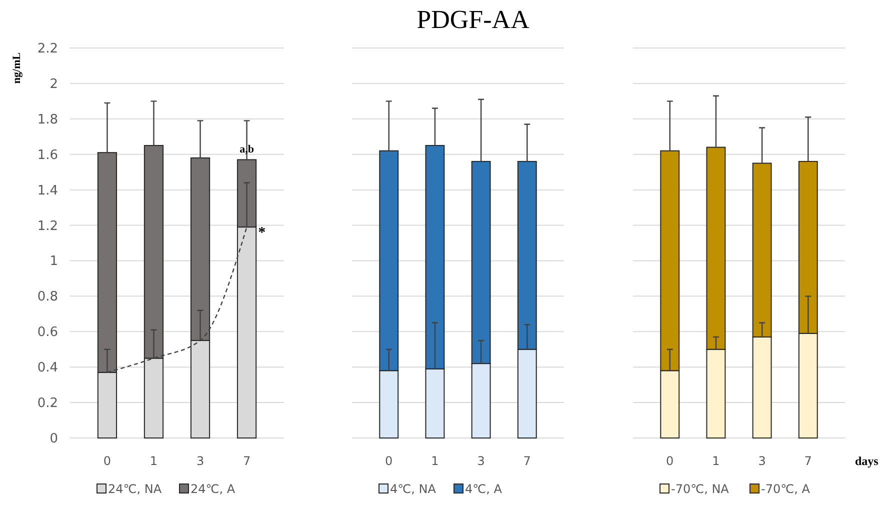  What do you see at coordinates (473, 19) in the screenshot?
I see `chart-title: PDGF-AA` at bounding box center [473, 19].